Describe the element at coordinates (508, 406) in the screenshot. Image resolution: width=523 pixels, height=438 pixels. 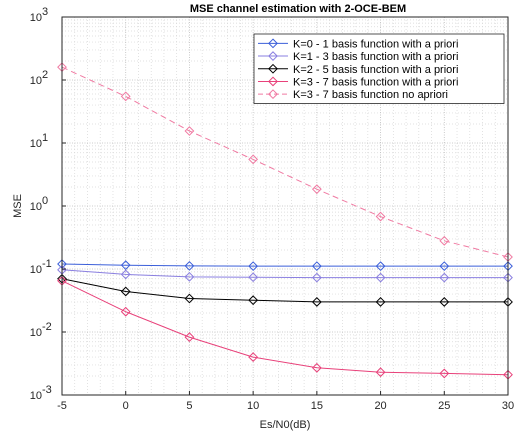
I see `x-tick-label: 30` at that location.